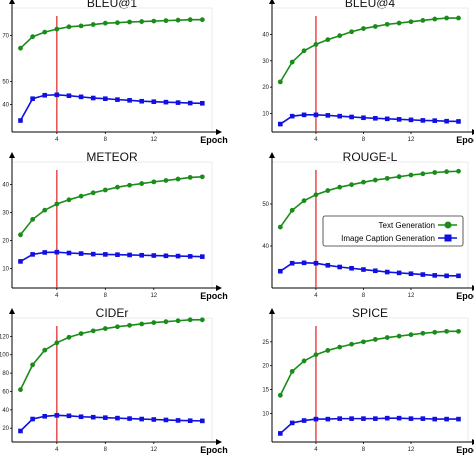 The image size is (474, 461). I want to click on y-tick-label: 50, so click(5, 82).